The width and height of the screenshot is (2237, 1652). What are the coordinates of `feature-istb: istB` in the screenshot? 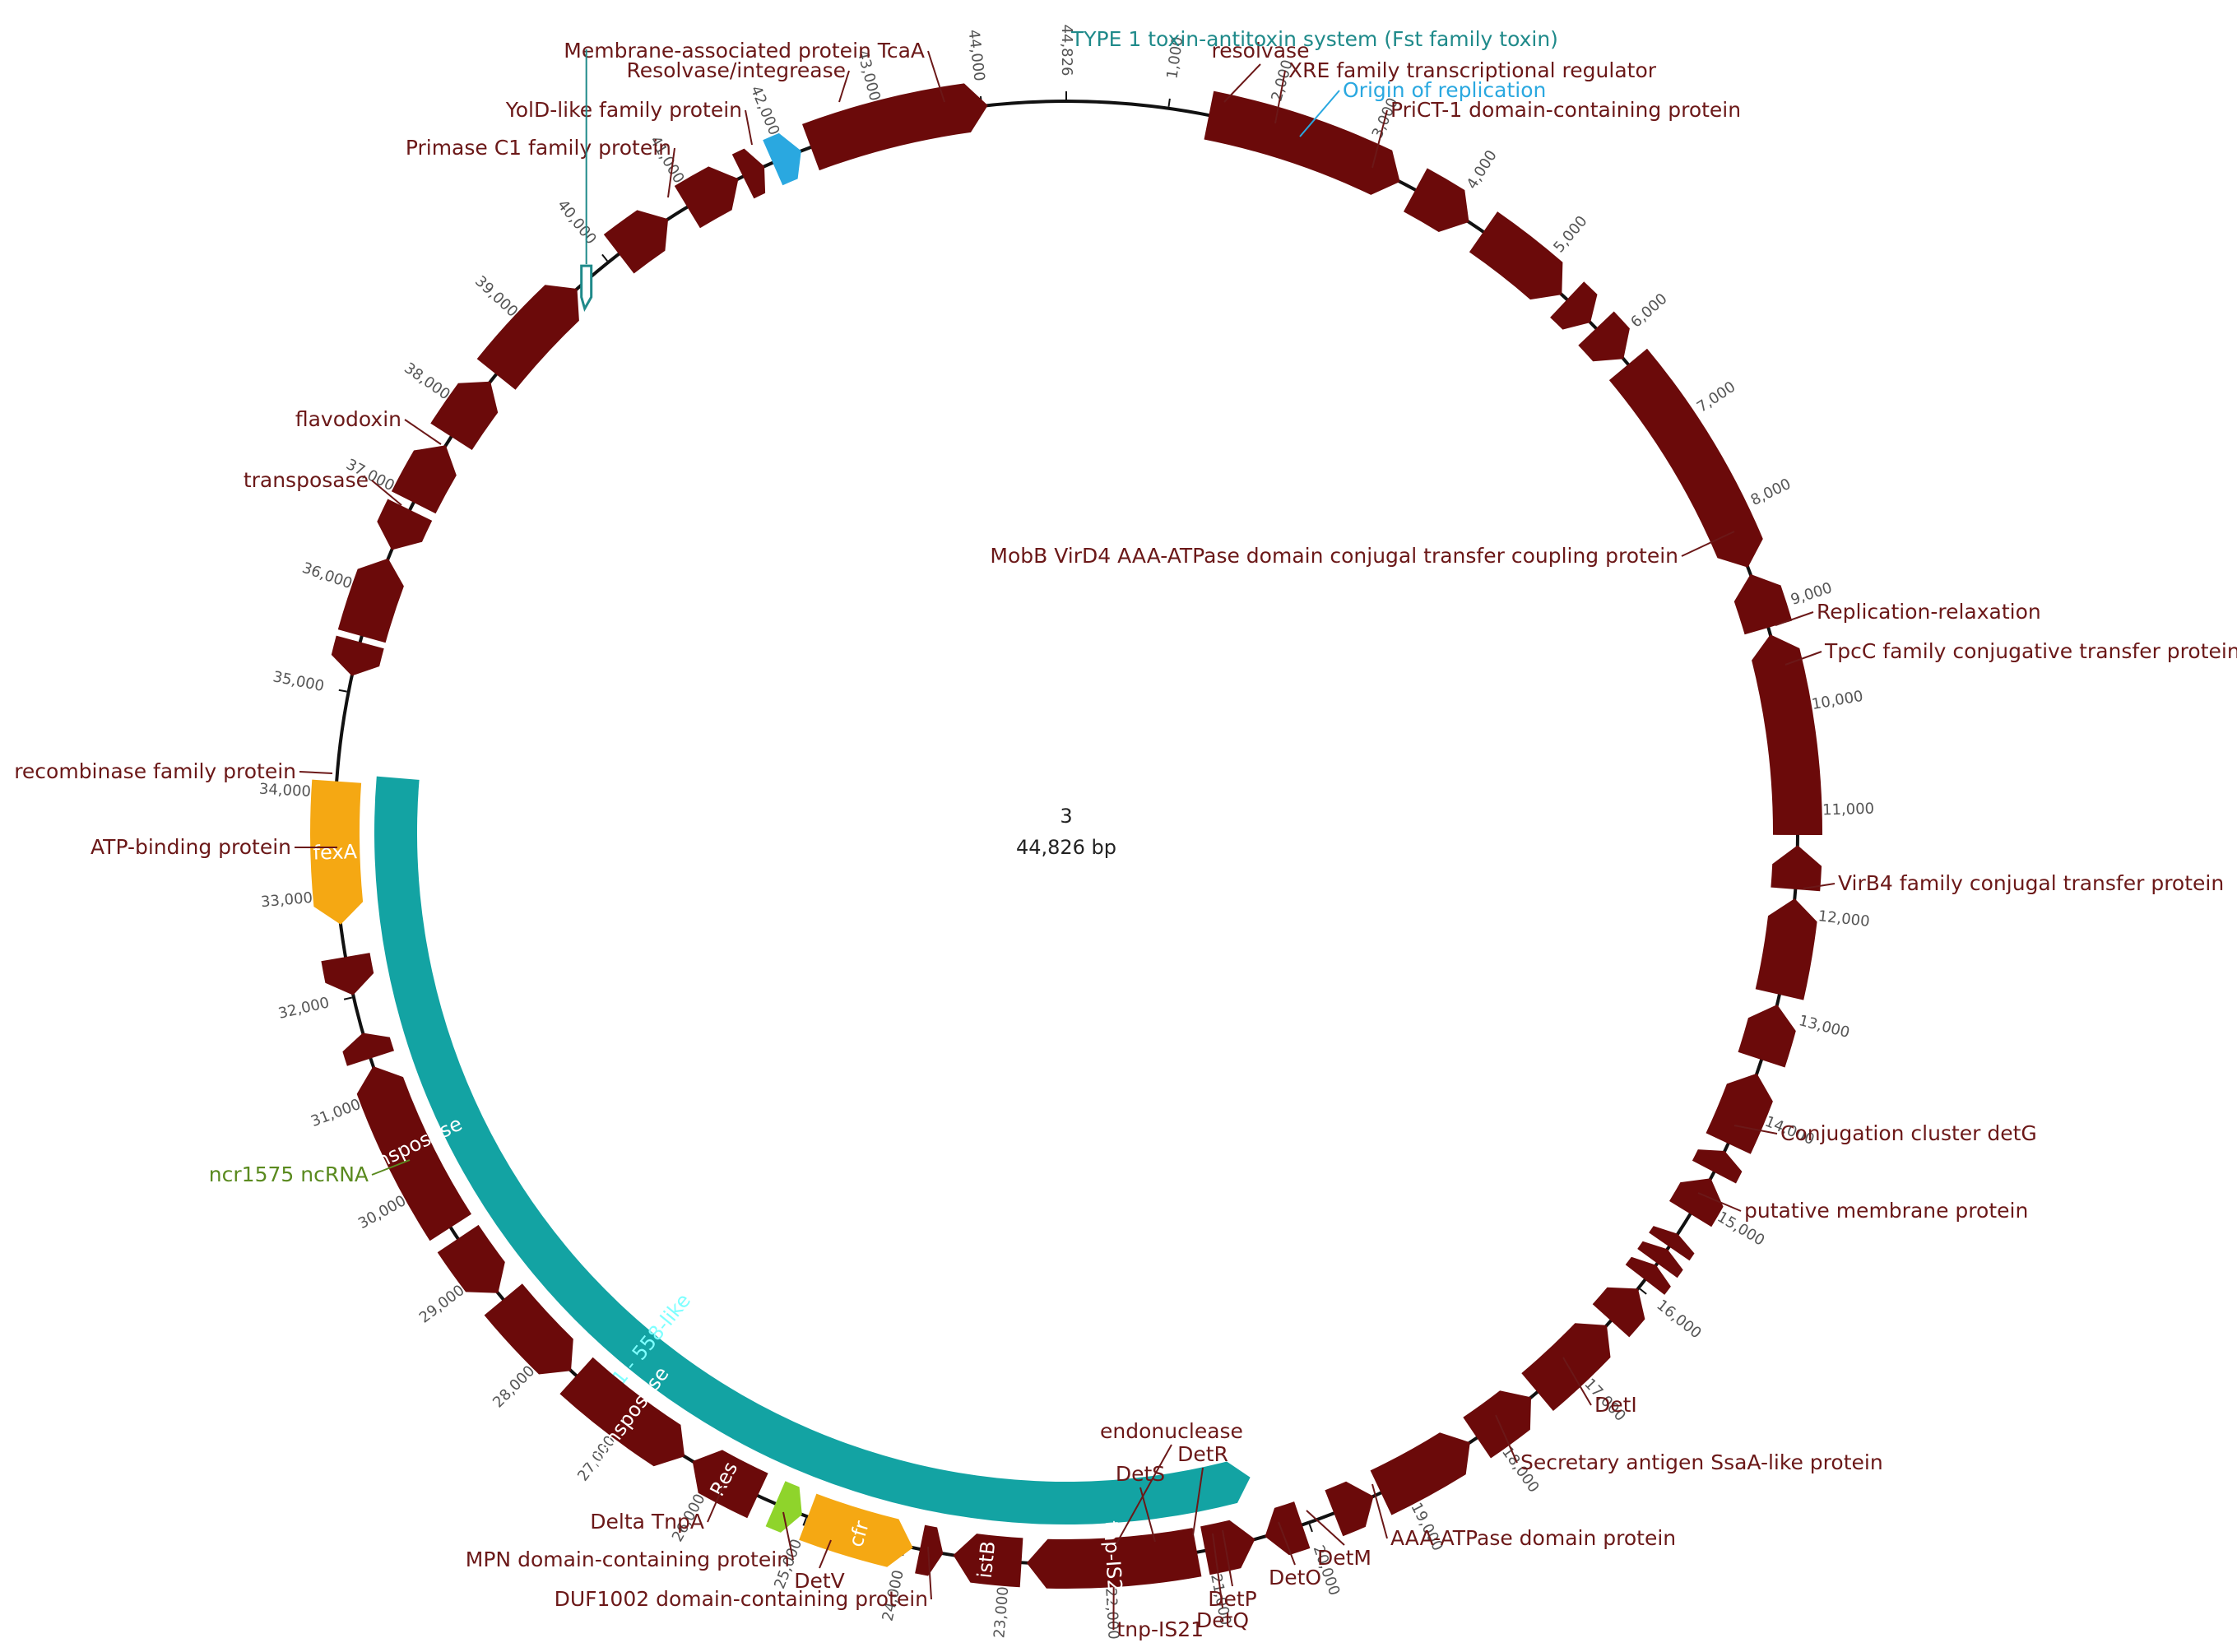 It's located at (988, 1561).